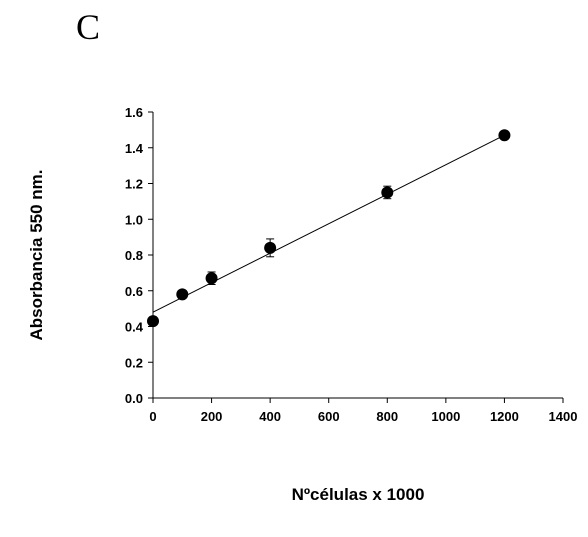 The width and height of the screenshot is (588, 537). Describe the element at coordinates (563, 416) in the screenshot. I see `x-tick-label: 1400` at that location.